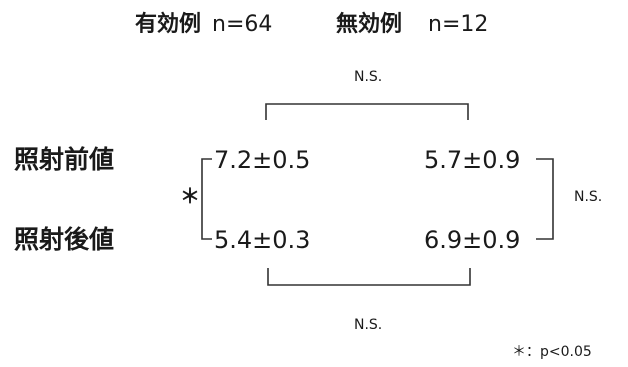  Describe the element at coordinates (262, 240) in the screenshot. I see `after-effective-value: 5.4±0.3` at that location.